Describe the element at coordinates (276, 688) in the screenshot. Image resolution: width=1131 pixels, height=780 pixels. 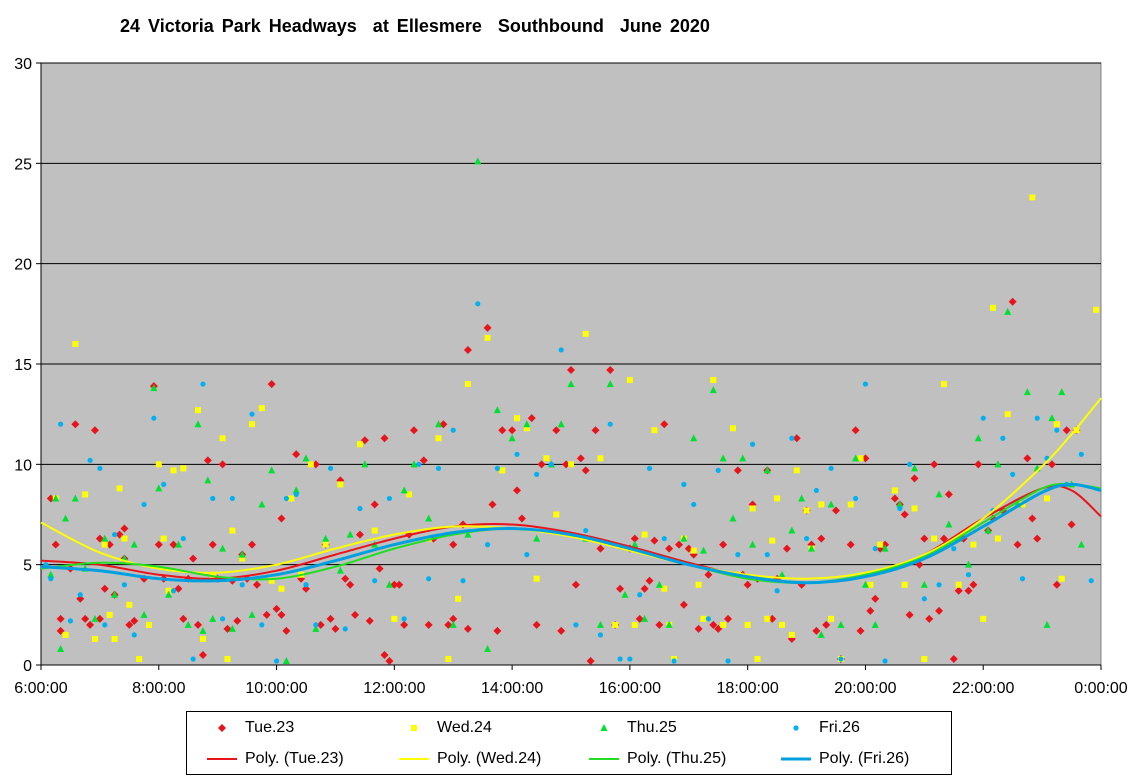
I see `x-tick-label: 10:00:00` at that location.